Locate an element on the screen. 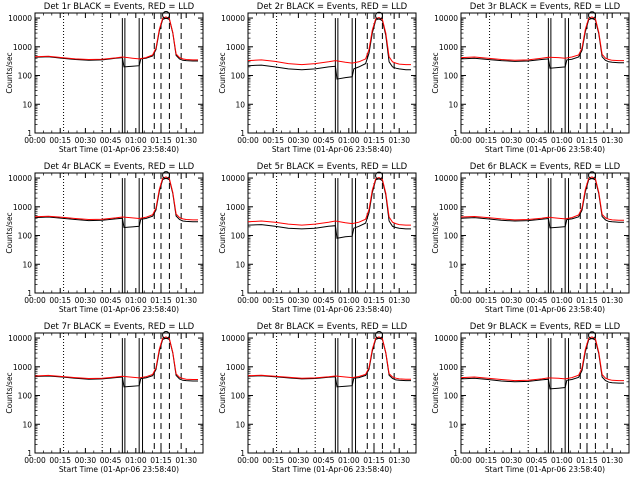  panel-5-ylabel: Counts/sec is located at coordinates (222, 232).